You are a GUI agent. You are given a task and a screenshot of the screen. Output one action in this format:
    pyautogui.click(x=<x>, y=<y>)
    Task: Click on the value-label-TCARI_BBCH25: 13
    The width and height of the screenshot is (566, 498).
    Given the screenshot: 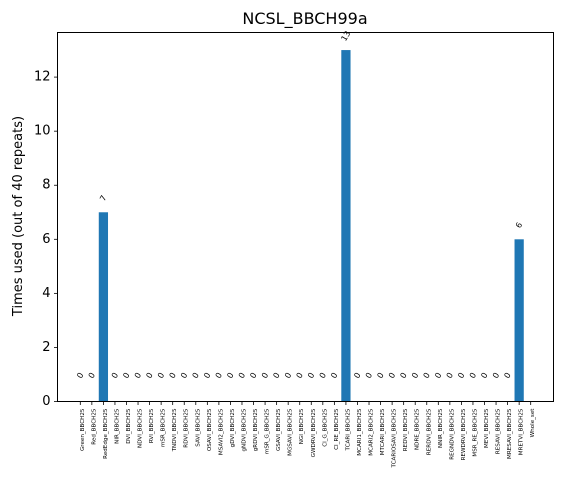 What is the action you would take?
    pyautogui.click(x=345, y=35)
    